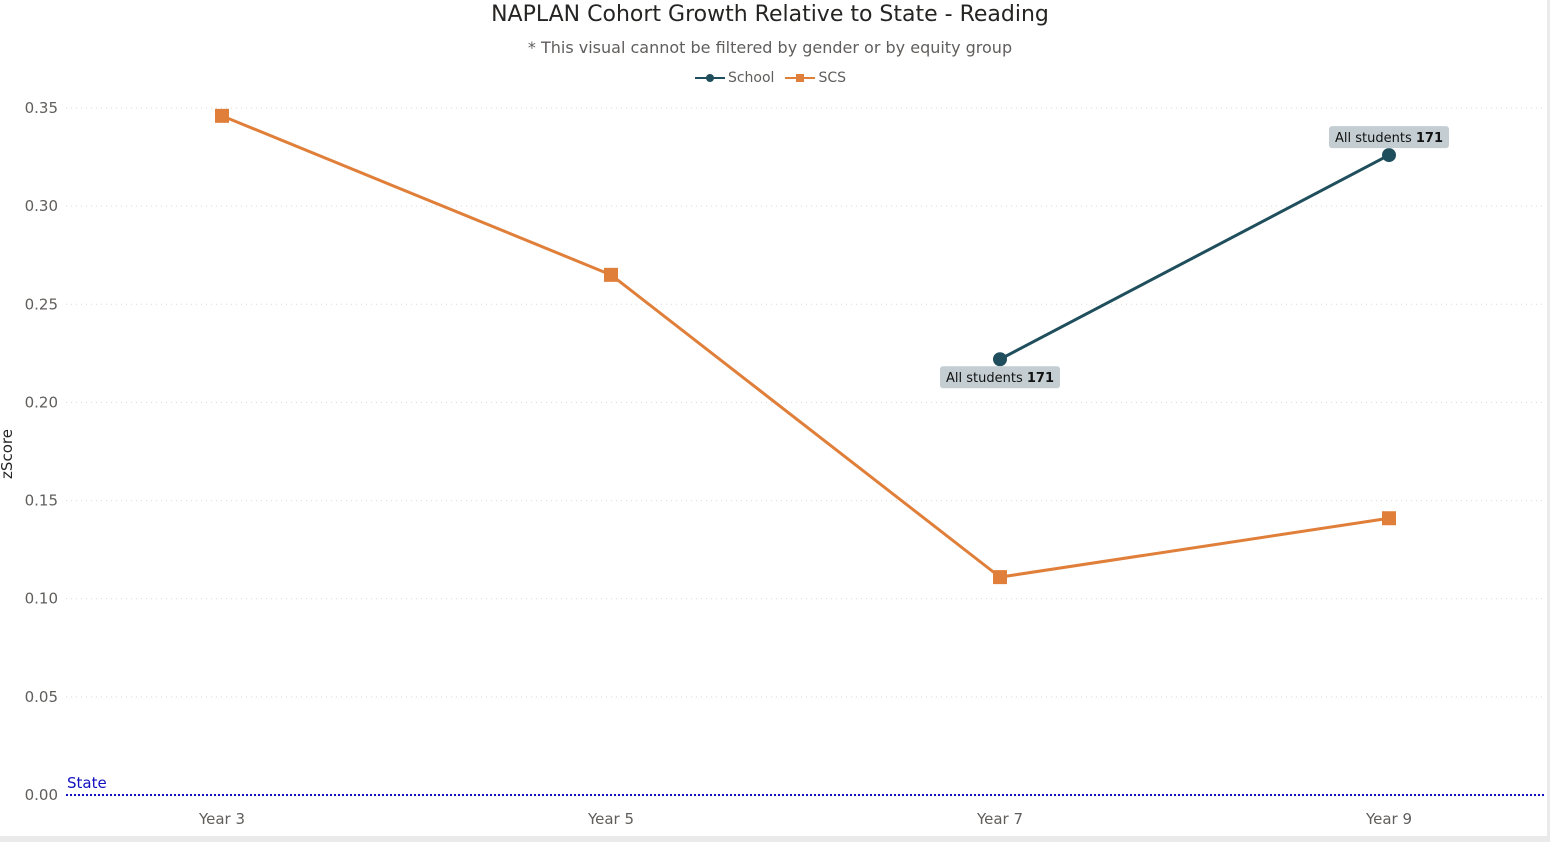 The image size is (1550, 842). I want to click on y-tick-label: 0.10, so click(41, 599).